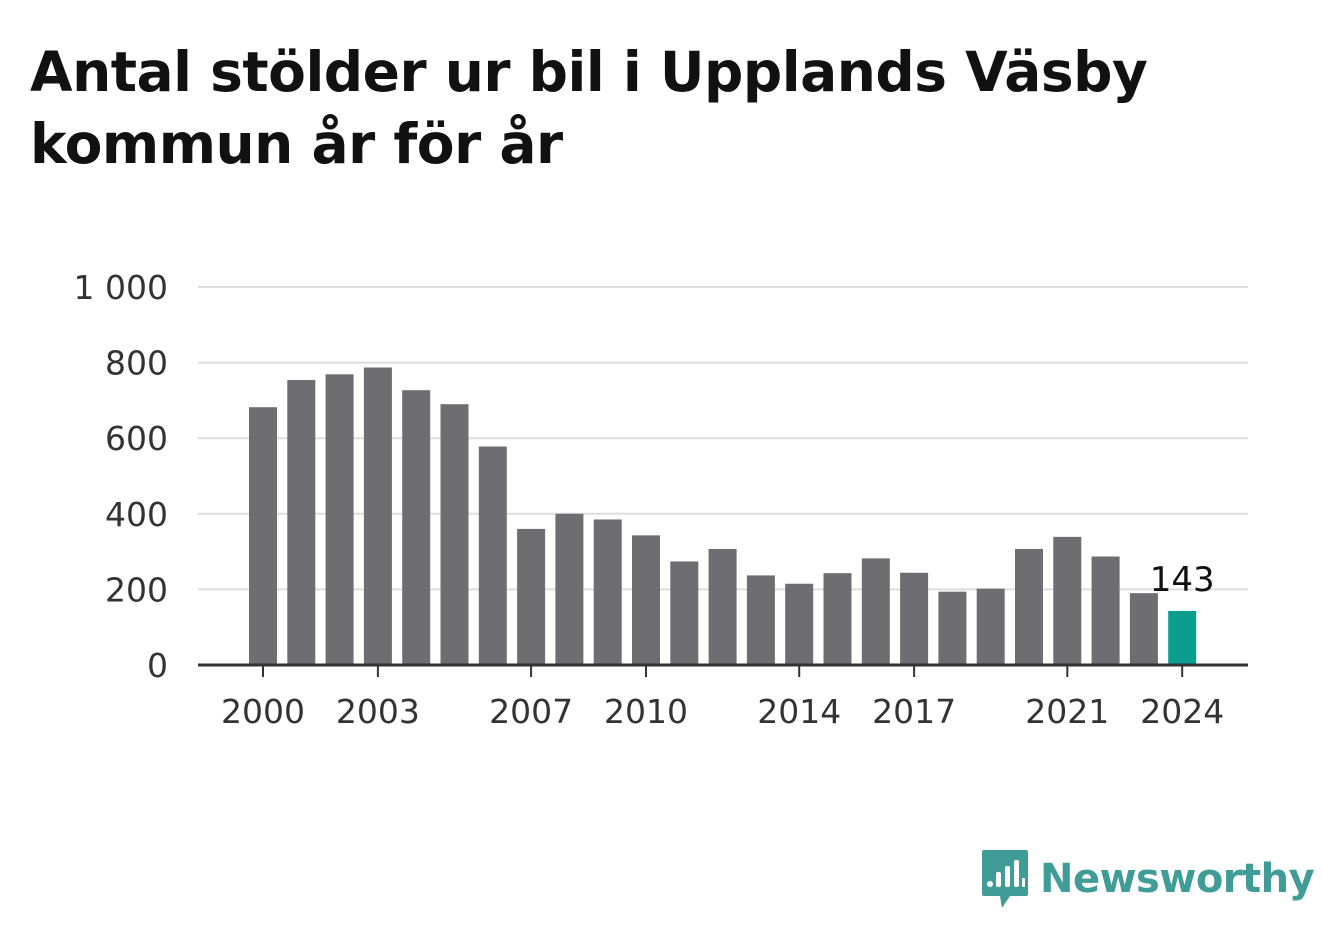 The image size is (1322, 939). I want to click on brand-logo: Newsworthy, so click(1147, 879).